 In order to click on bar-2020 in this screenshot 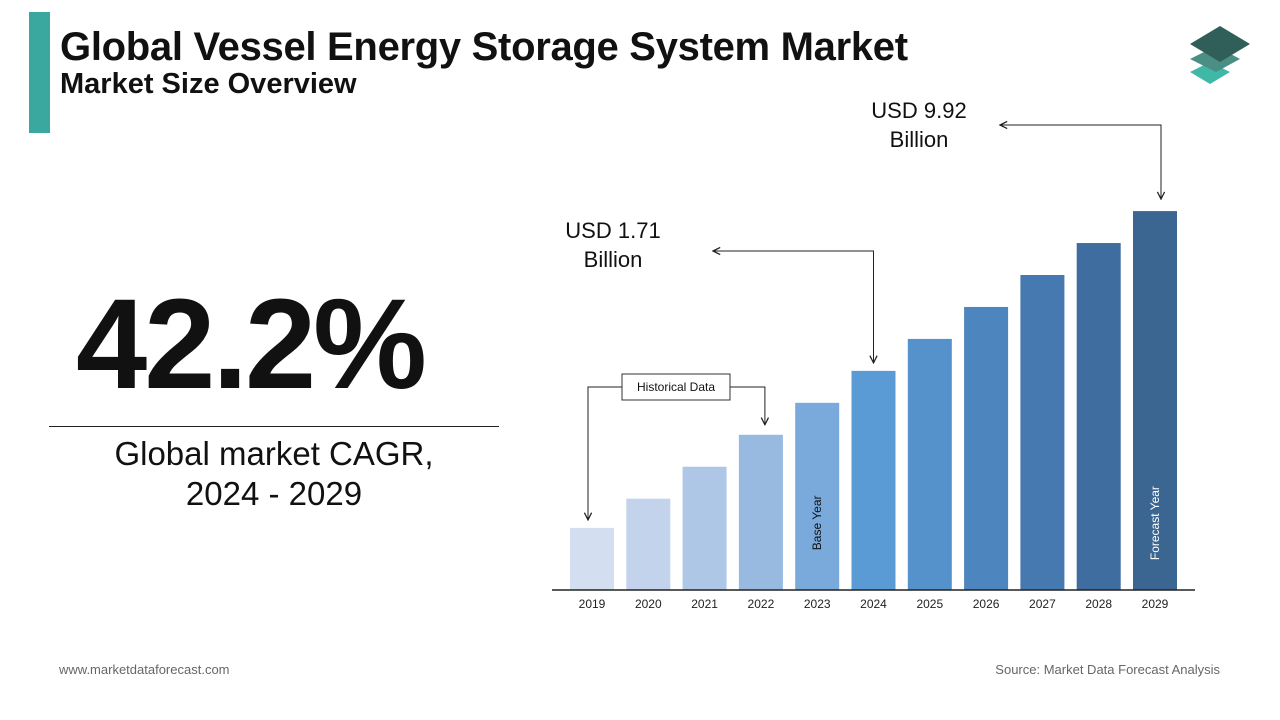, I will do `click(648, 544)`.